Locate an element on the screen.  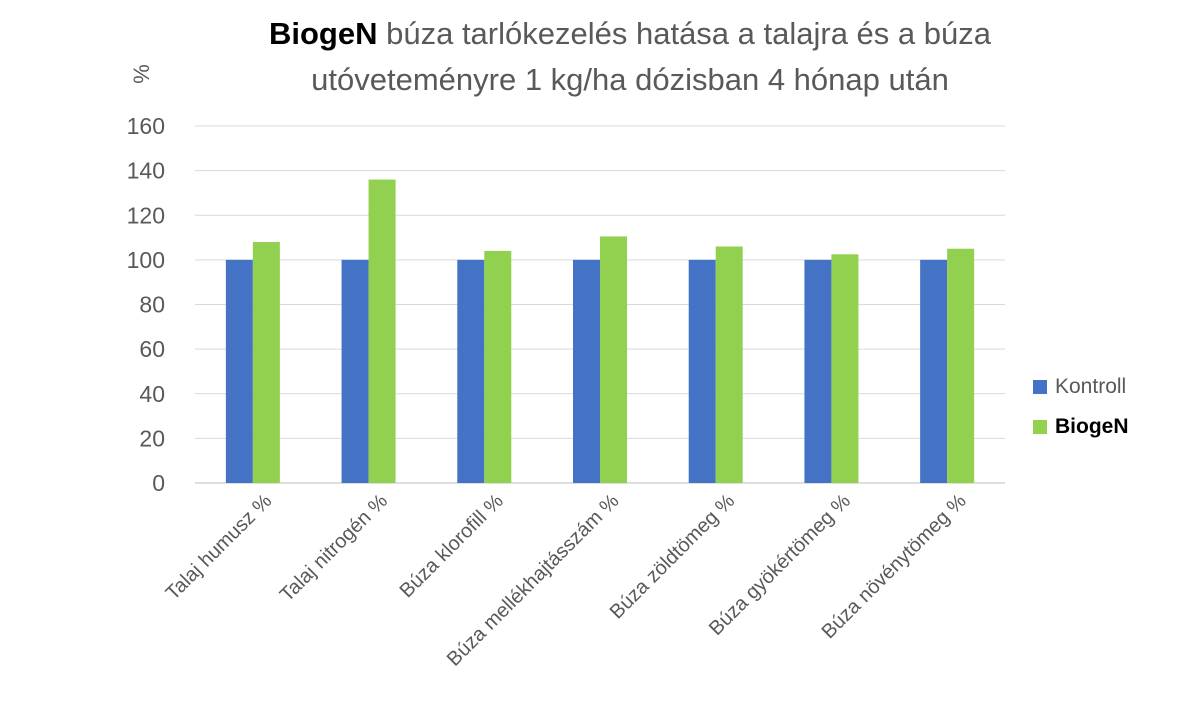
y-tick-label: 20 is located at coordinates (152, 438).